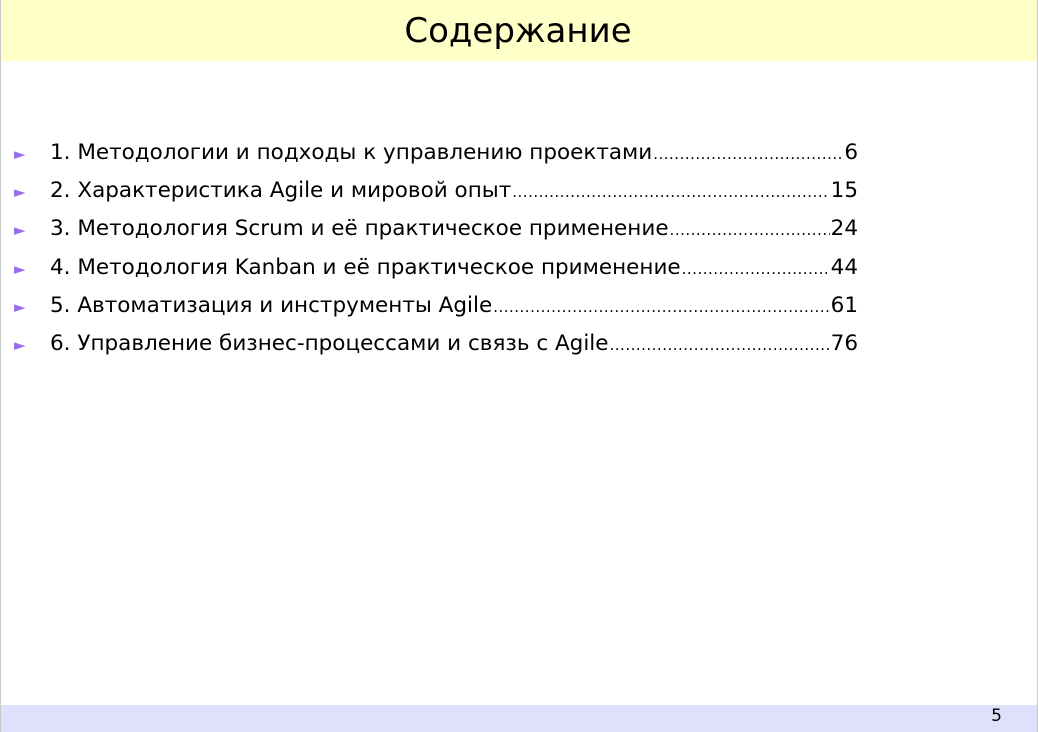 This screenshot has height=732, width=1038. I want to click on toc-page: 6, so click(851, 152).